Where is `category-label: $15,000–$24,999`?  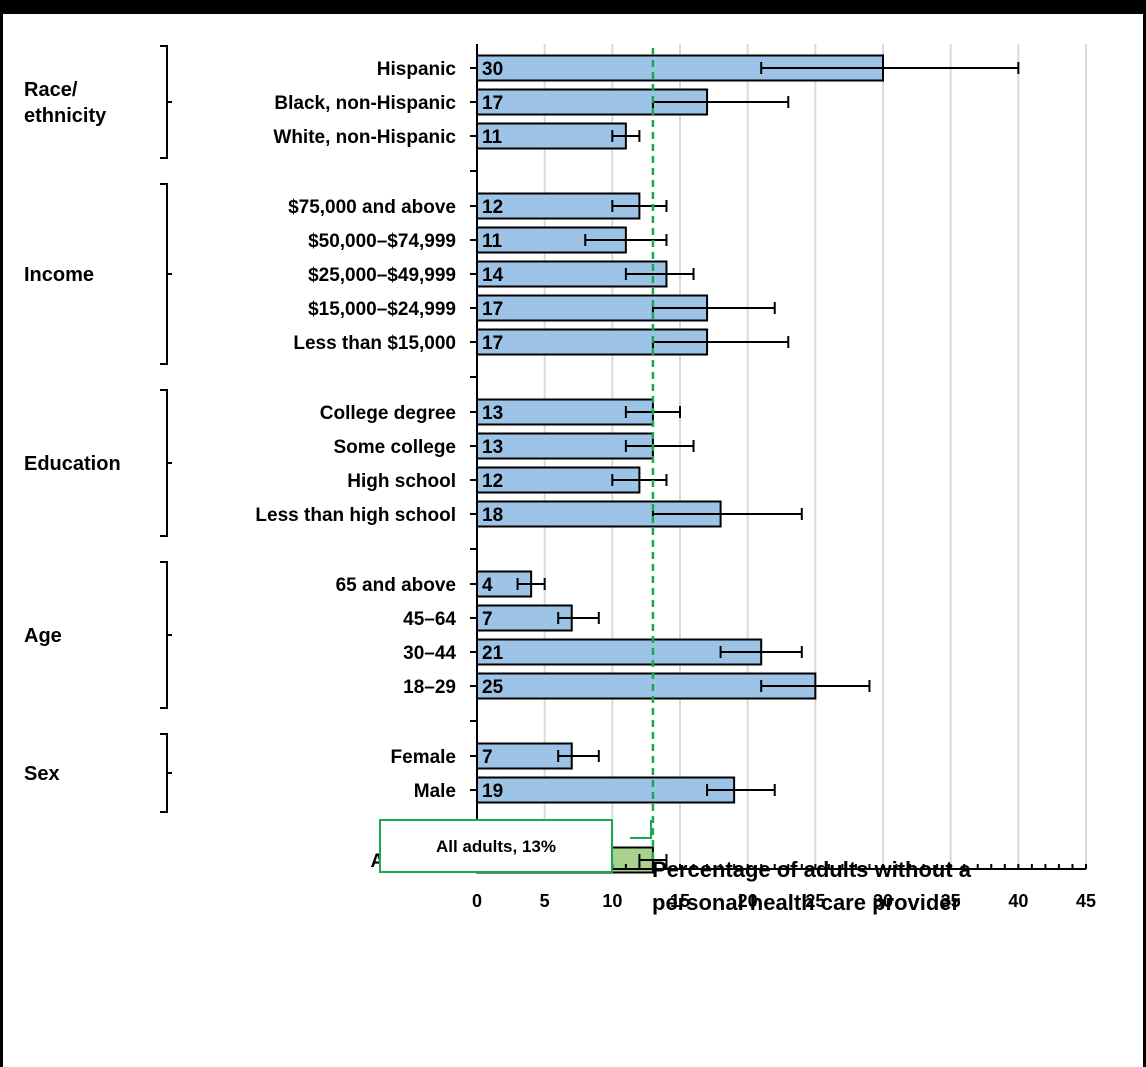 category-label: $15,000–$24,999 is located at coordinates (382, 309).